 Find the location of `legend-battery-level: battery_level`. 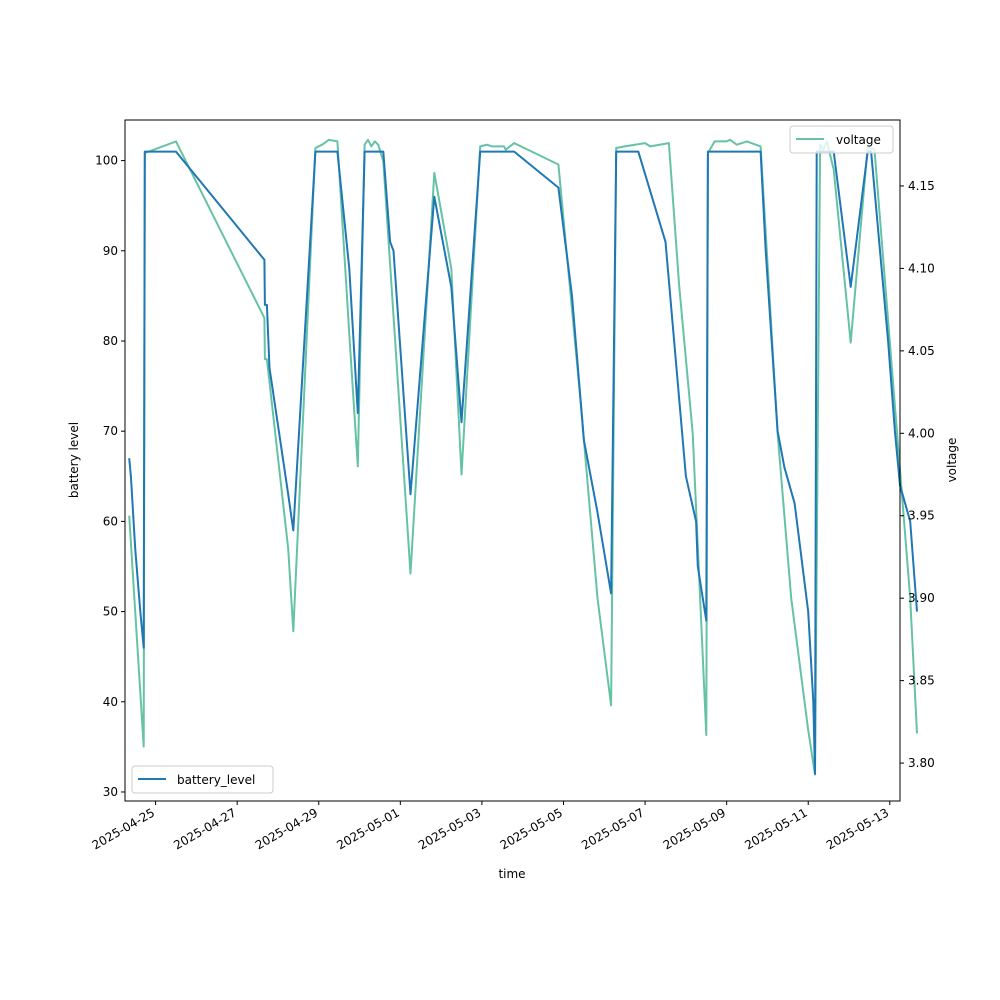

legend-battery-level: battery_level is located at coordinates (202, 779).